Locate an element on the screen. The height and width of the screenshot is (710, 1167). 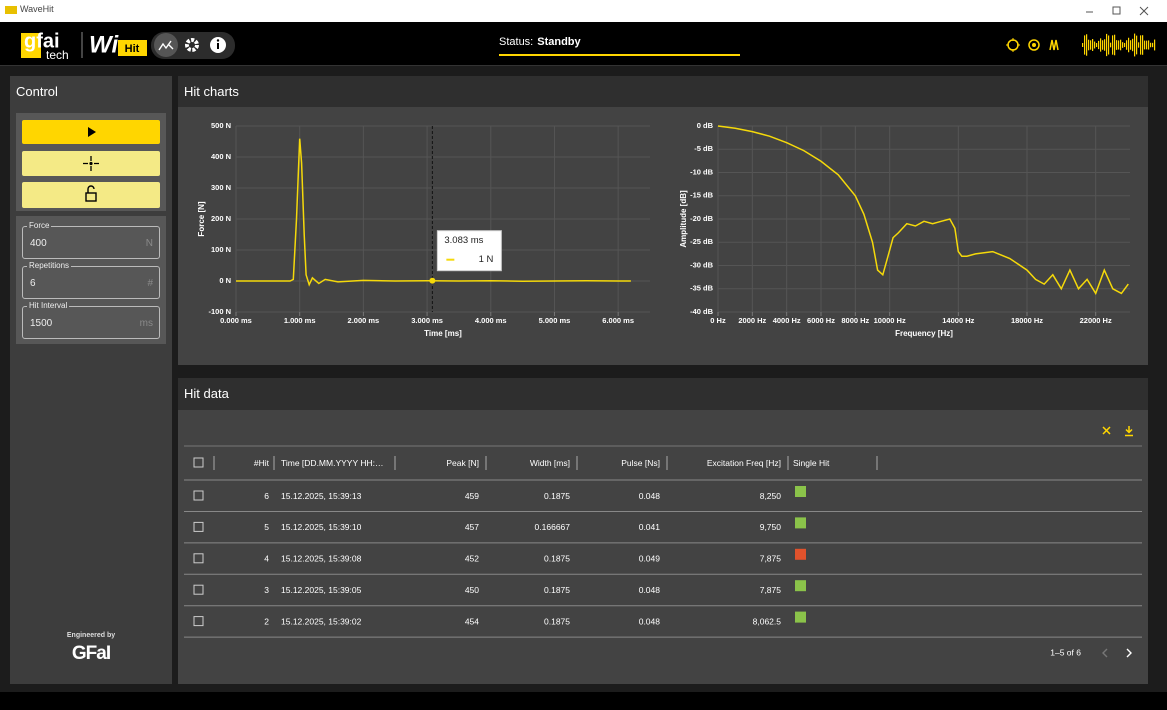
status: Status: Standby is located at coordinates (540, 42).